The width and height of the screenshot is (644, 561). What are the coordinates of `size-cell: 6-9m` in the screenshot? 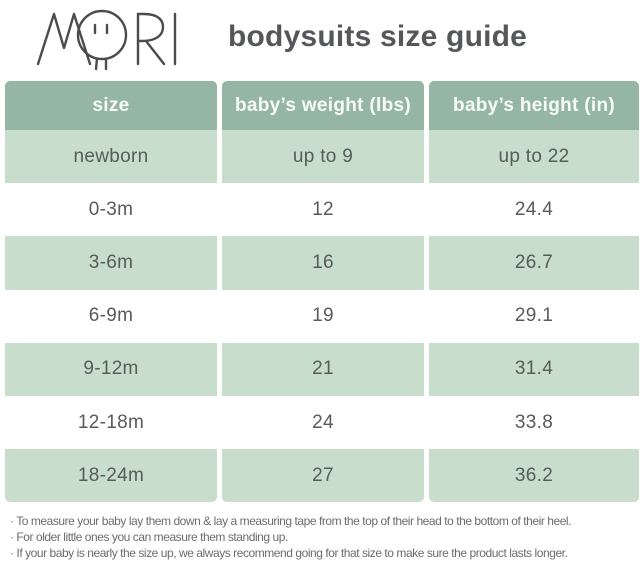 It's located at (111, 316).